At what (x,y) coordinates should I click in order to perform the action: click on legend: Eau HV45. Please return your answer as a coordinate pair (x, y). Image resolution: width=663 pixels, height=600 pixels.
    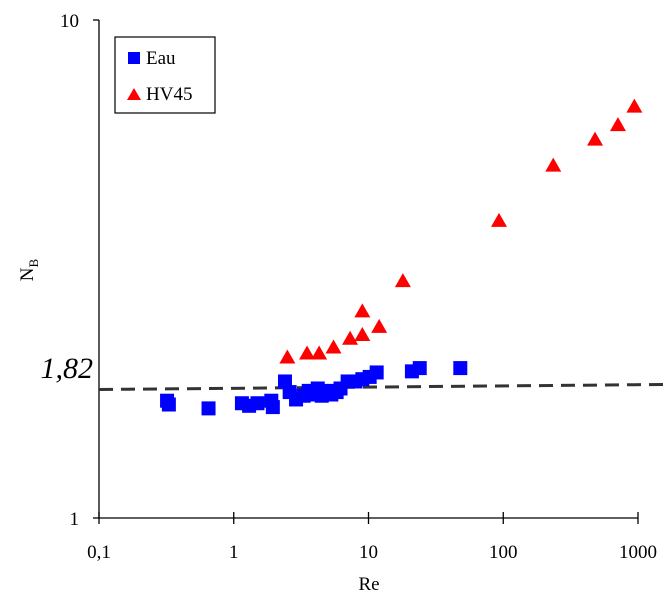
    Looking at the image, I should click on (165, 75).